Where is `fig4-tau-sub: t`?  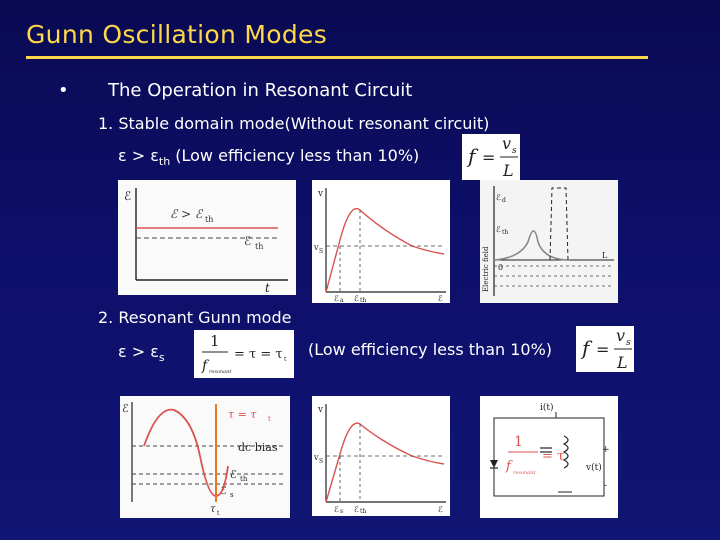 fig4-tau-sub: t is located at coordinates (269, 419).